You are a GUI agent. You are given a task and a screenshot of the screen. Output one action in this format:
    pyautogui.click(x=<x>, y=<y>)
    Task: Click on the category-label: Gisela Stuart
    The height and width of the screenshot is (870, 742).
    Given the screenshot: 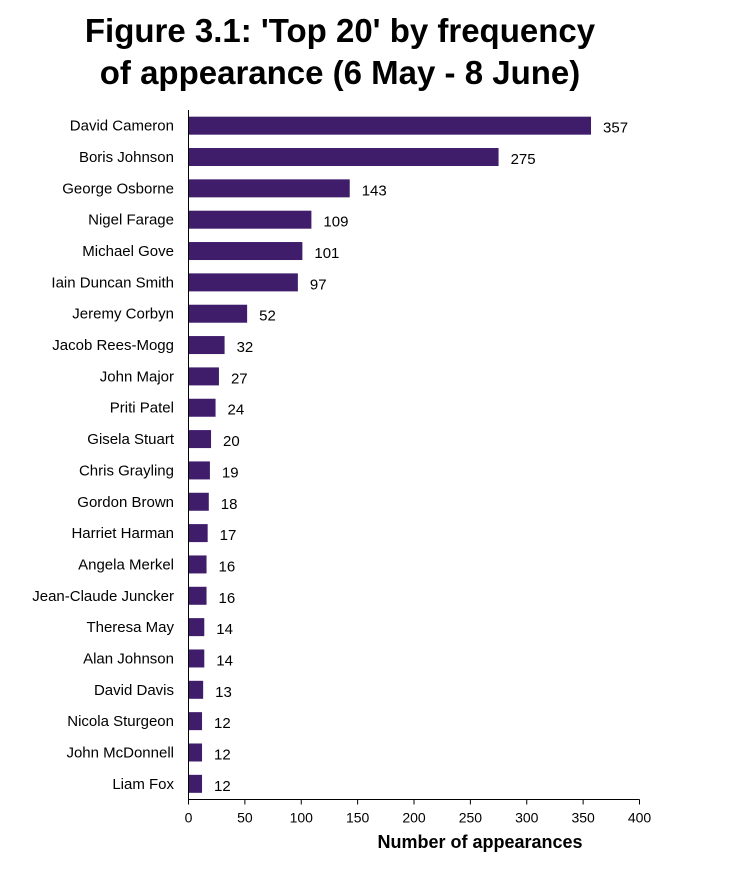 What is the action you would take?
    pyautogui.click(x=131, y=439)
    